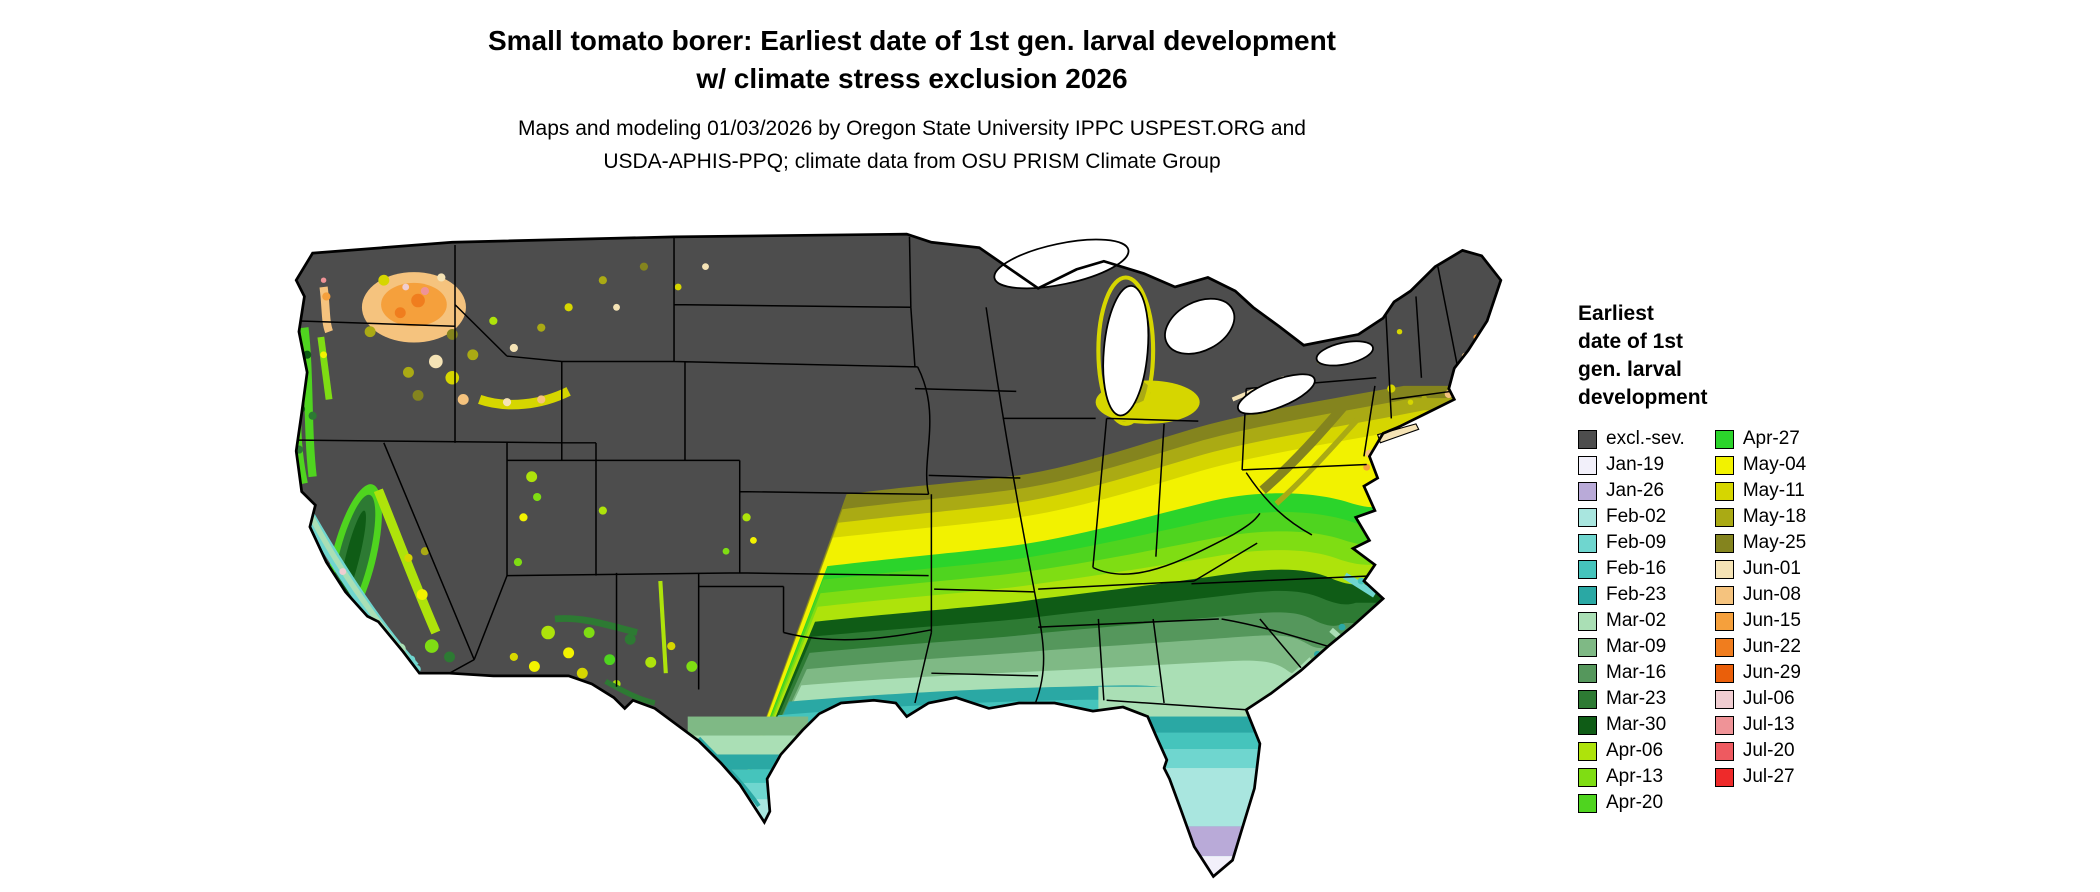 Image resolution: width=2100 pixels, height=892 pixels. I want to click on legend-item: Mar-23, so click(1631, 699).